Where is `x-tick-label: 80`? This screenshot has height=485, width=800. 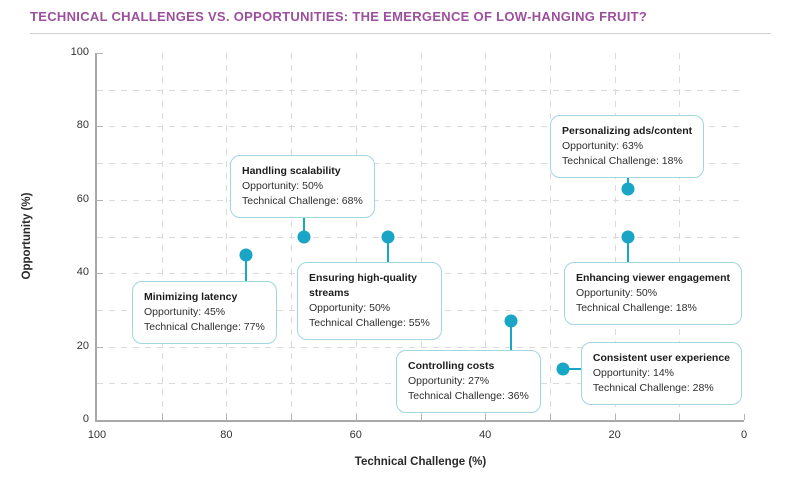
x-tick-label: 80 is located at coordinates (226, 435).